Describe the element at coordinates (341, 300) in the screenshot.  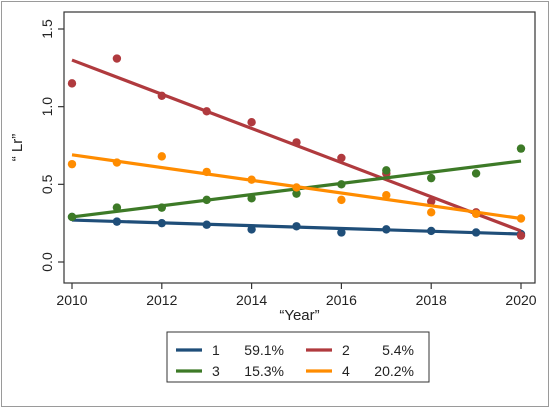
I see `x-tick-label: 2016` at that location.